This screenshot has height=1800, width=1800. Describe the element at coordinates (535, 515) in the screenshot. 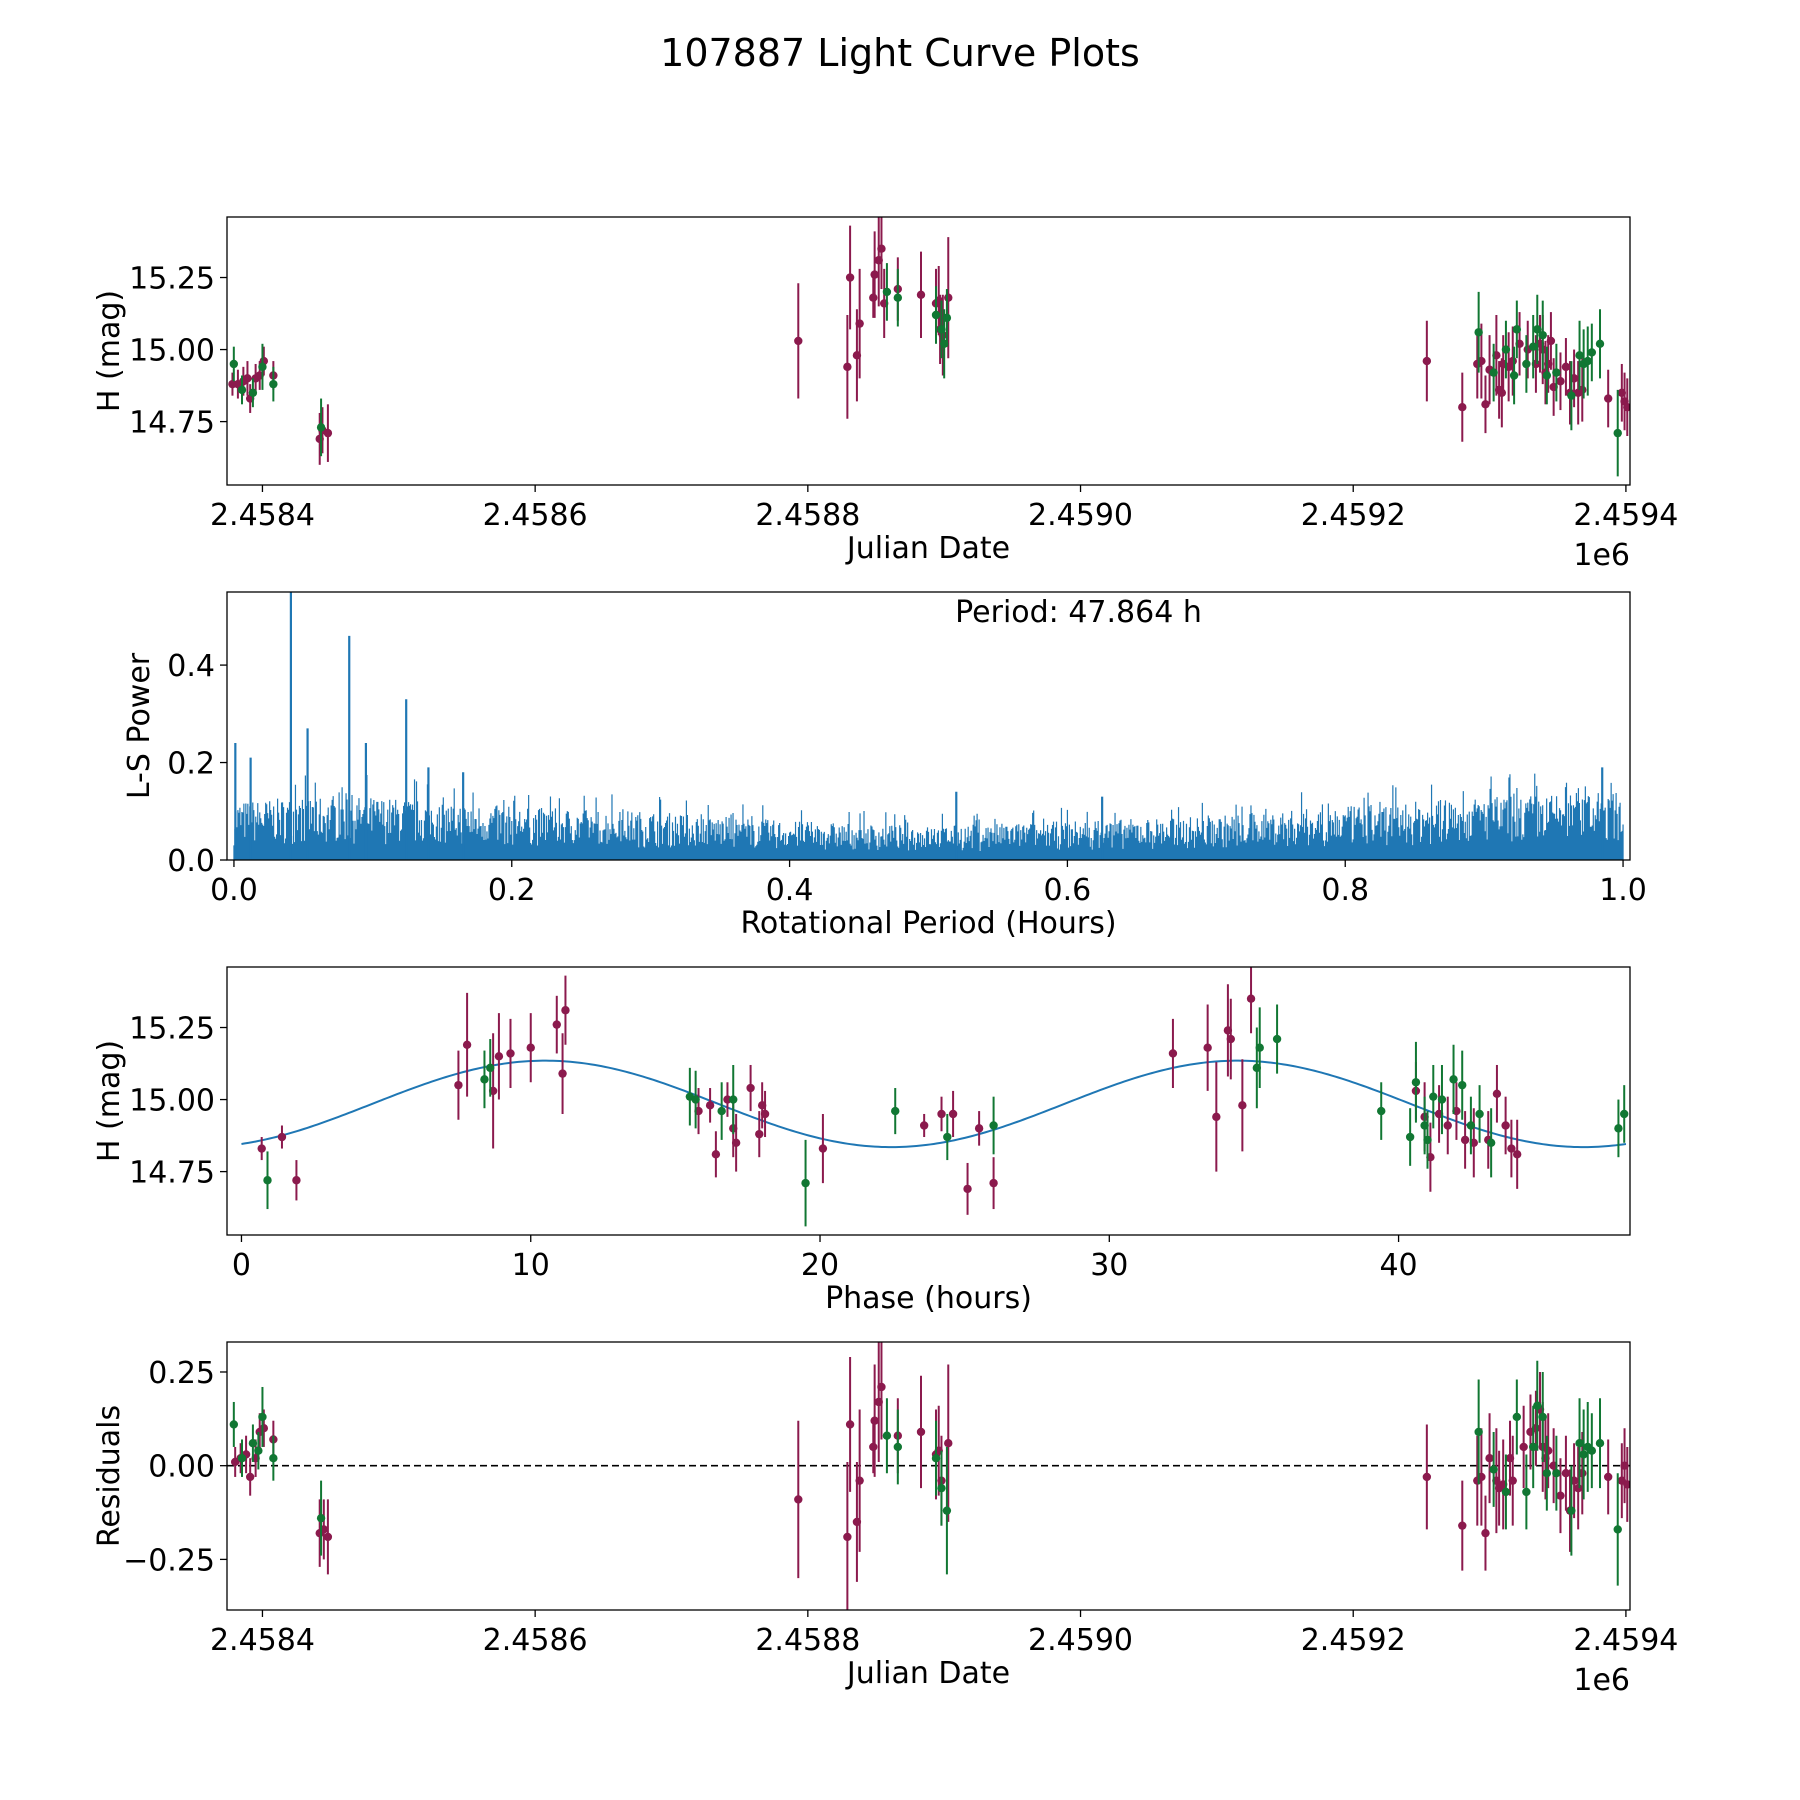

I see `x-tick-label: 2.4586` at that location.